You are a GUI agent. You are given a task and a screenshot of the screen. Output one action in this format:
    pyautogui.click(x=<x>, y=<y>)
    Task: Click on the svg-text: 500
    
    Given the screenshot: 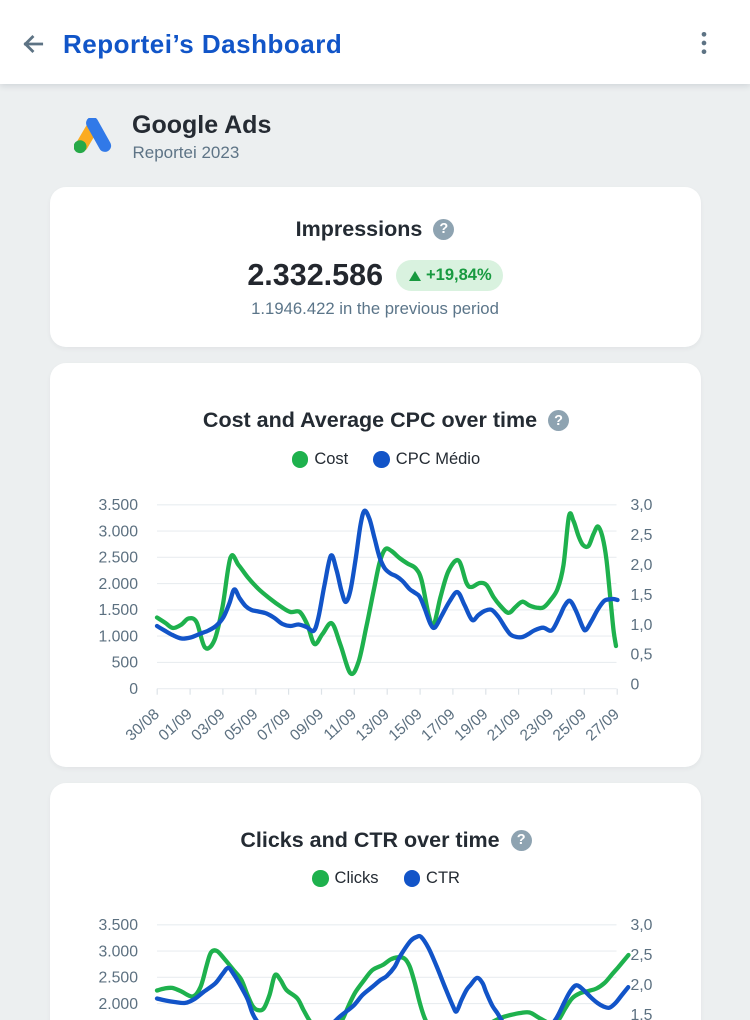 What is the action you would take?
    pyautogui.click(x=124, y=663)
    